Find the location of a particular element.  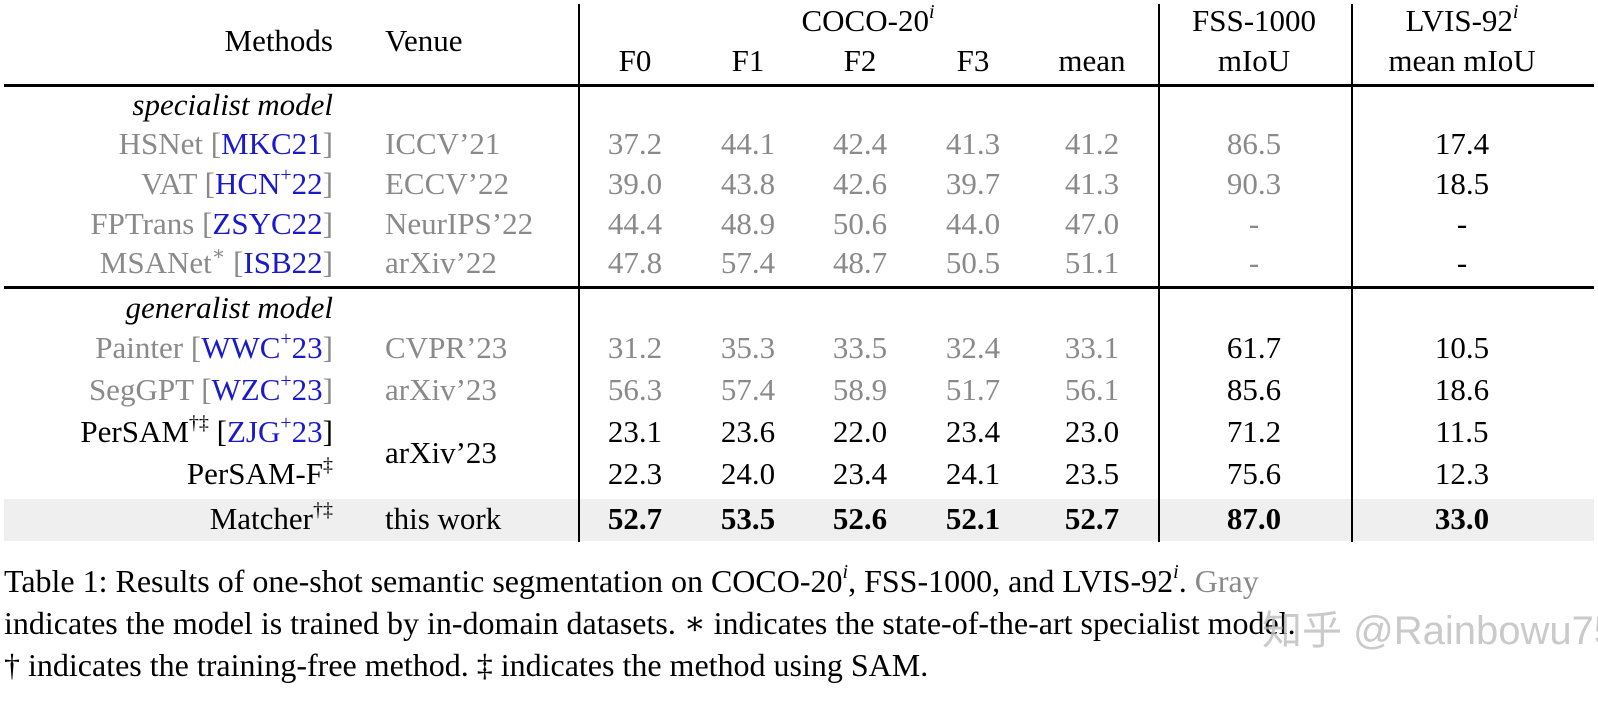

cell-f1: 23.6 is located at coordinates (748, 431).